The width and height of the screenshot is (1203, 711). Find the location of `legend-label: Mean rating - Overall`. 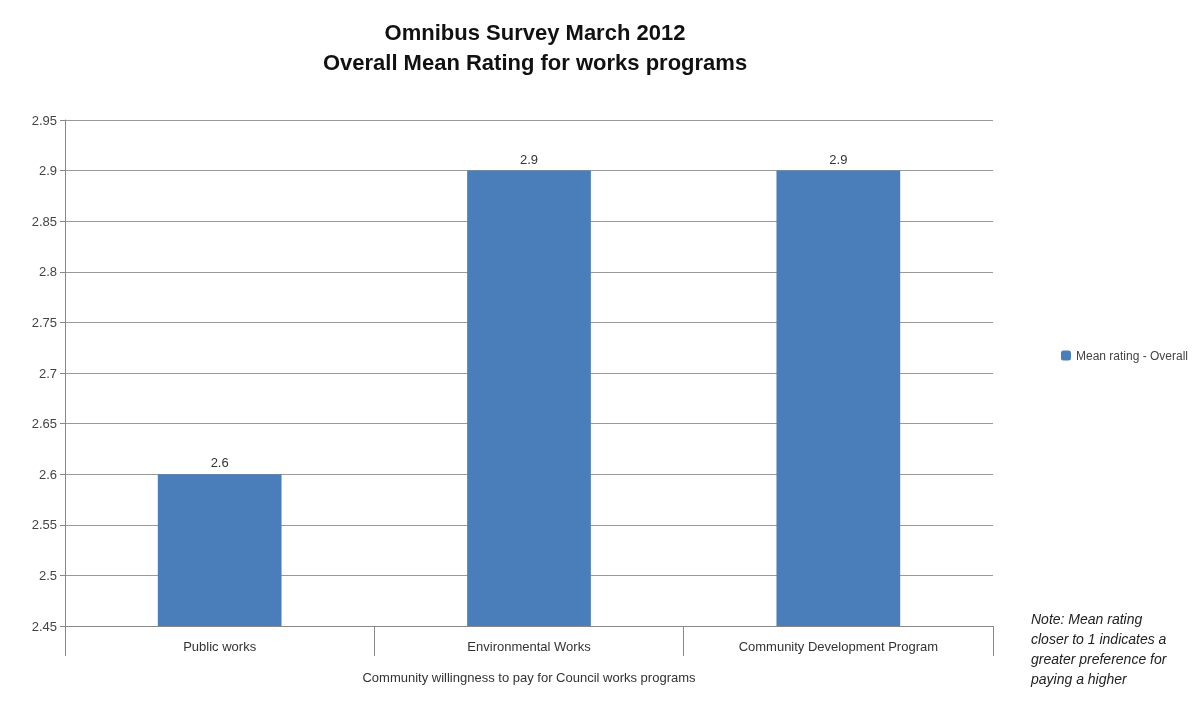

legend-label: Mean rating - Overall is located at coordinates (1131, 355).